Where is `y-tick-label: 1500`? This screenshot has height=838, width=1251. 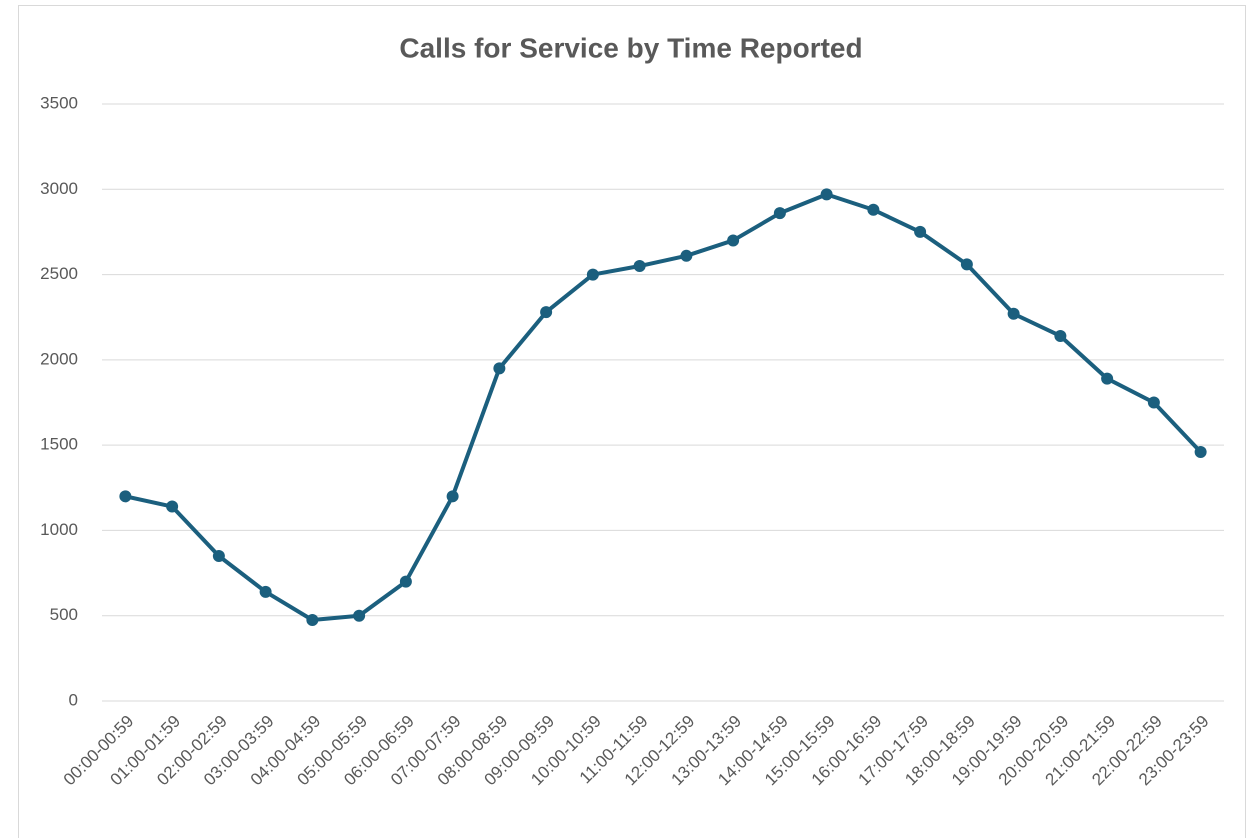 y-tick-label: 1500 is located at coordinates (59, 444).